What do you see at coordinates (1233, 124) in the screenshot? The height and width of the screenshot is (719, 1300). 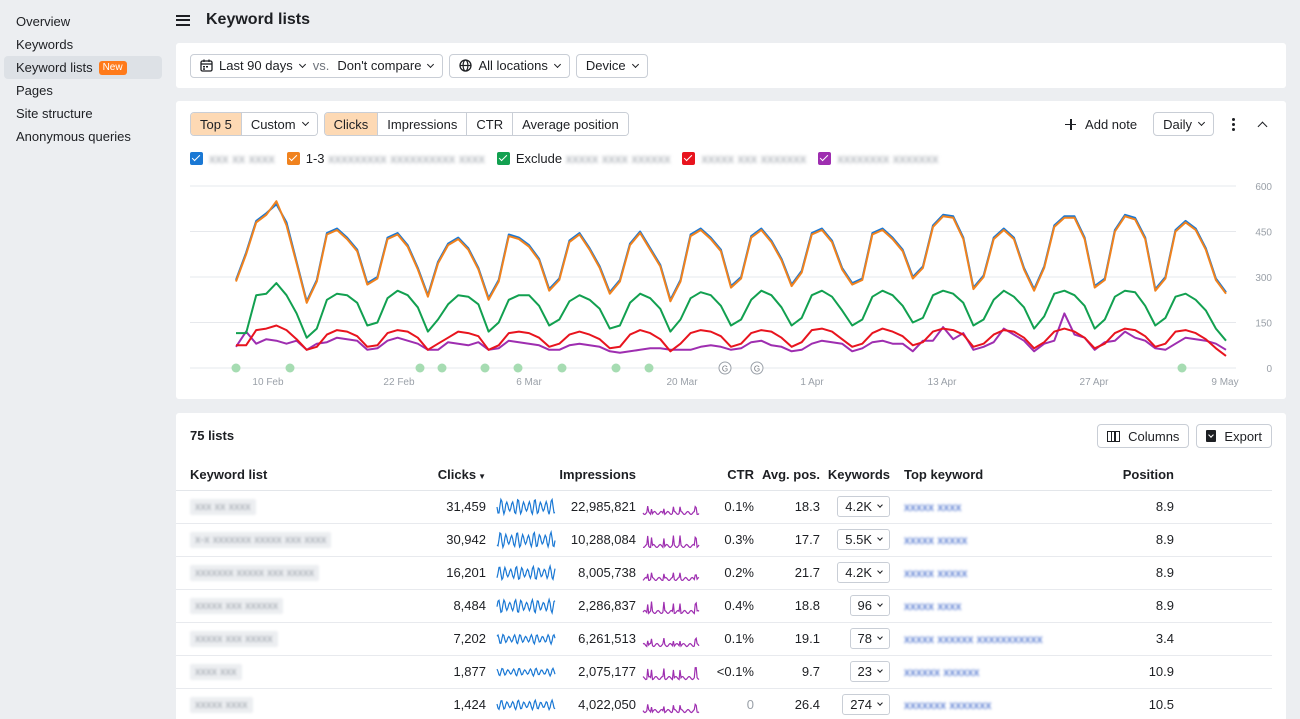 I see `more-options-icon` at bounding box center [1233, 124].